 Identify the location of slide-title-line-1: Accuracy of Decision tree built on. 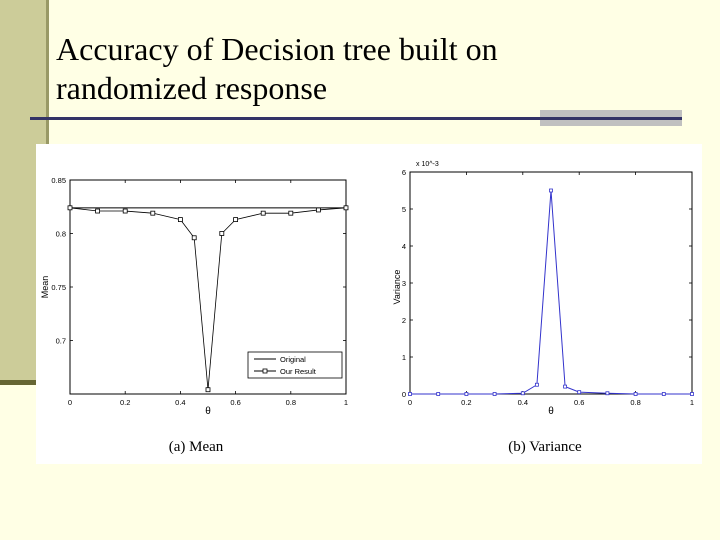
(277, 49).